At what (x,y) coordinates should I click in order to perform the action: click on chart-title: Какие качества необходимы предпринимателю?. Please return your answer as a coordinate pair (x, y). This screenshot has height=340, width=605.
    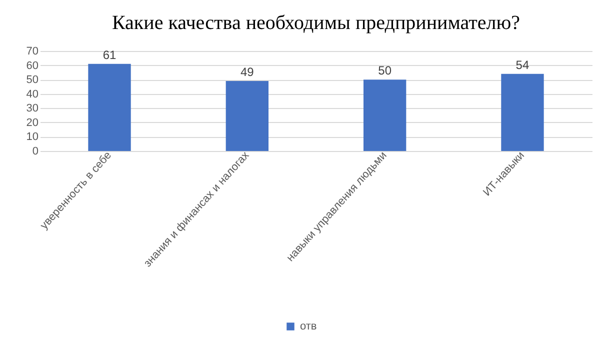
    Looking at the image, I should click on (316, 23).